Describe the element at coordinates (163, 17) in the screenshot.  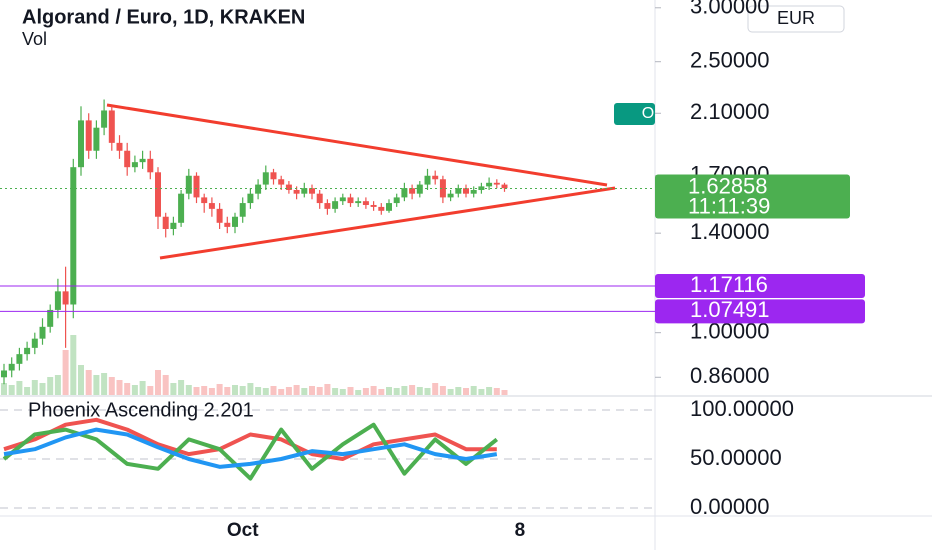
I see `chart-title: Algorand / Euro, 1D, KRAKEN` at that location.